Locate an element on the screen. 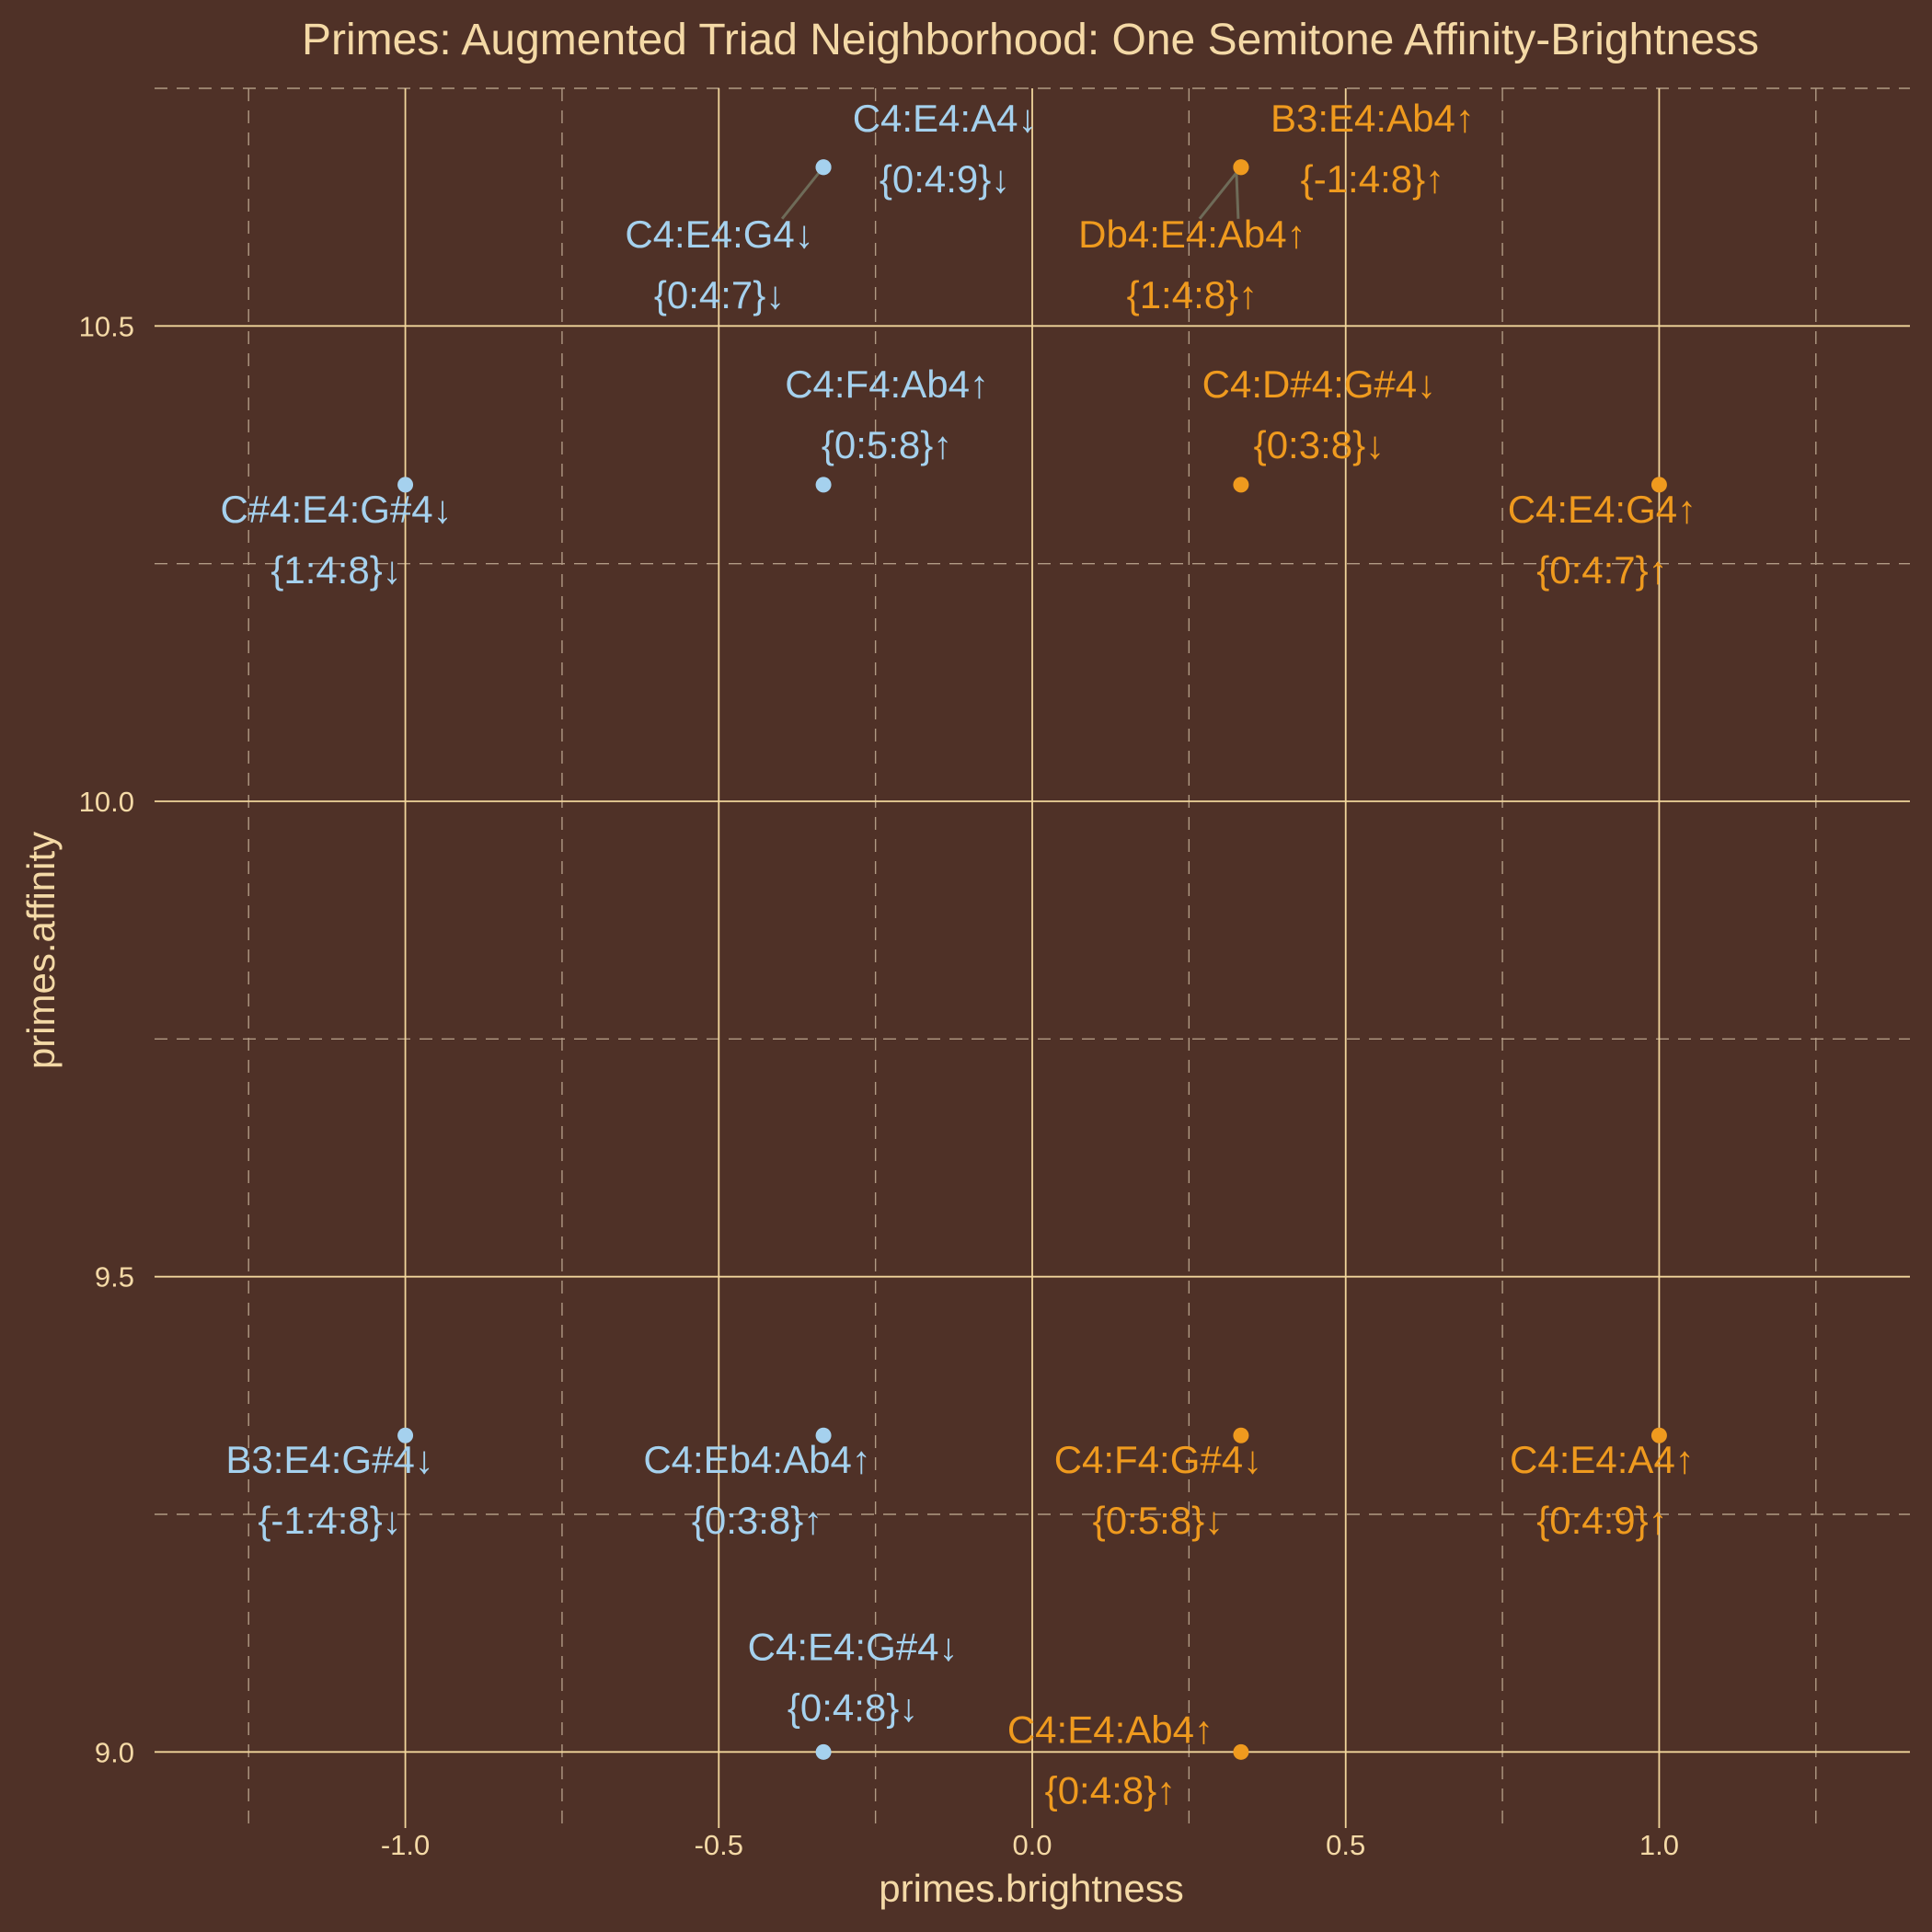  point-label-pcs: {0:4:8}↓ is located at coordinates (853, 1707).